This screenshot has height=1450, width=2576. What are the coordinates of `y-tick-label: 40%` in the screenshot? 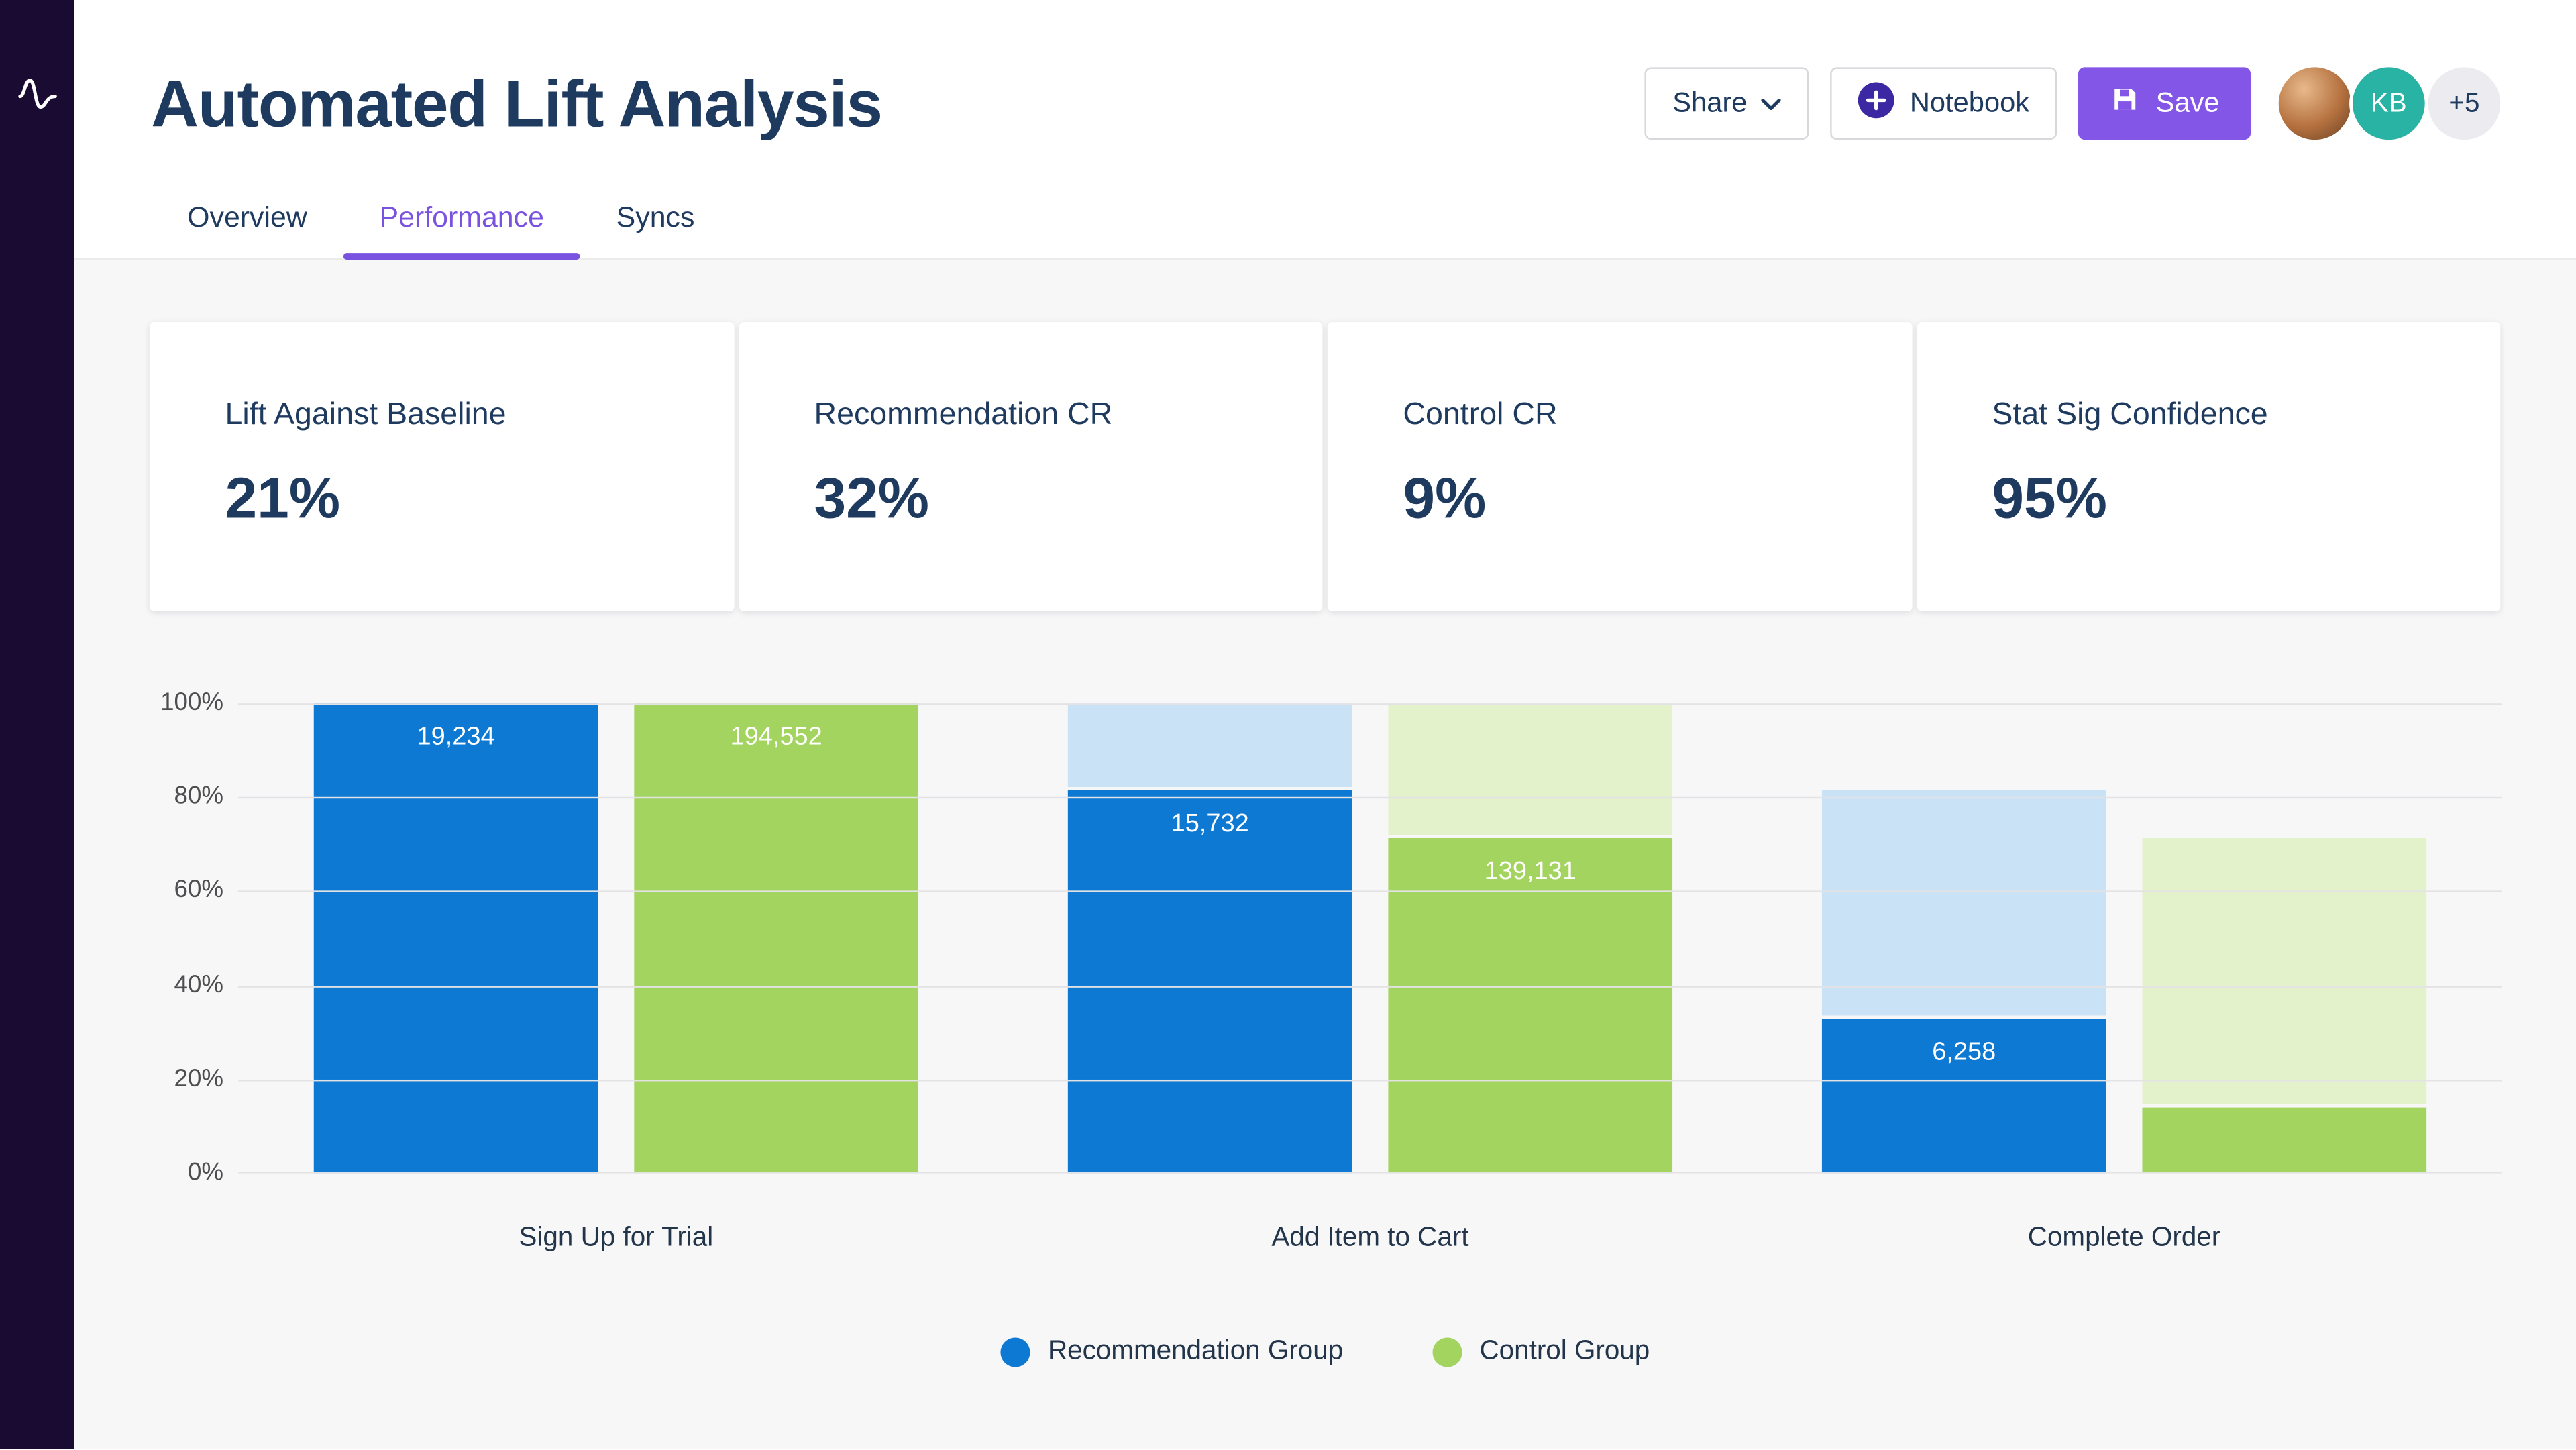 It's located at (199, 984).